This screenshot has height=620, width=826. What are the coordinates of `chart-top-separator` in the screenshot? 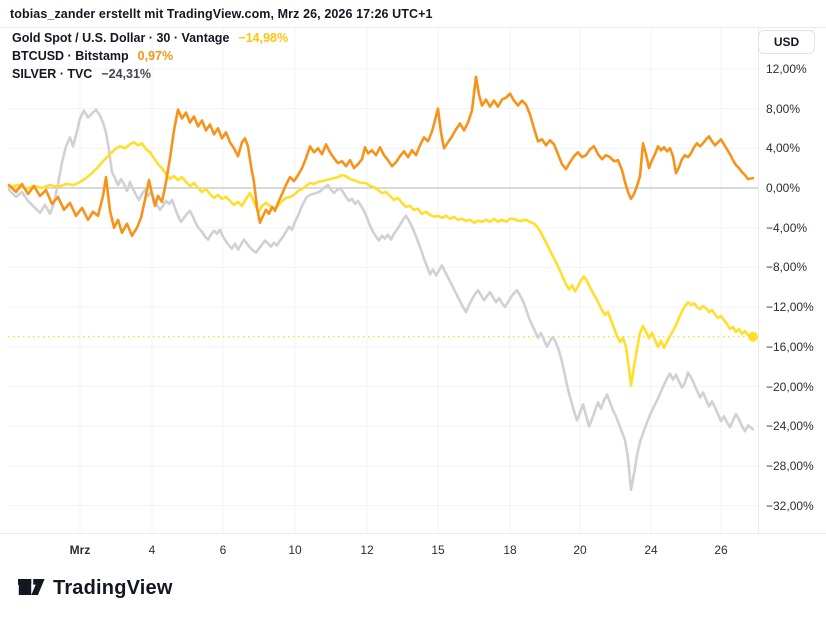 It's located at (413, 27).